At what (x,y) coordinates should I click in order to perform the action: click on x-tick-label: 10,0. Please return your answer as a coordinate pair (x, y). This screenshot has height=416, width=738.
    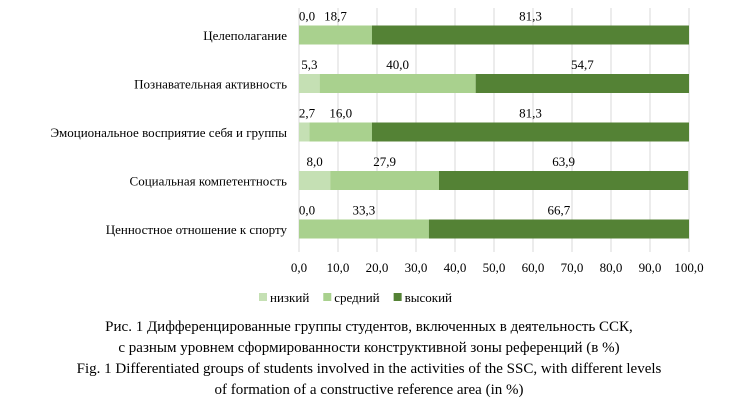
    Looking at the image, I should click on (338, 267).